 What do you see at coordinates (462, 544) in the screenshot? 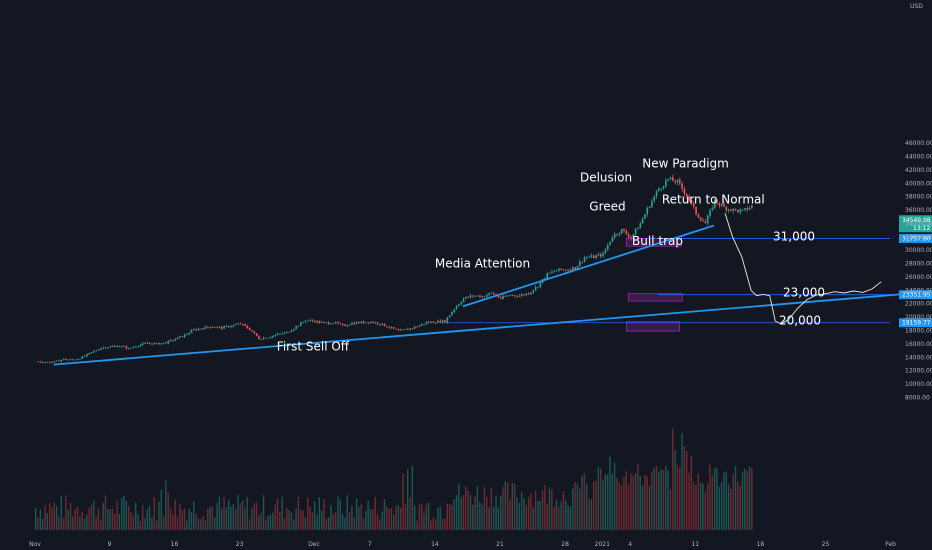
I see `time-axis: Nov 9 16 23 Dec 7 14 21 28 2021 4 11 18 25 Feb` at bounding box center [462, 544].